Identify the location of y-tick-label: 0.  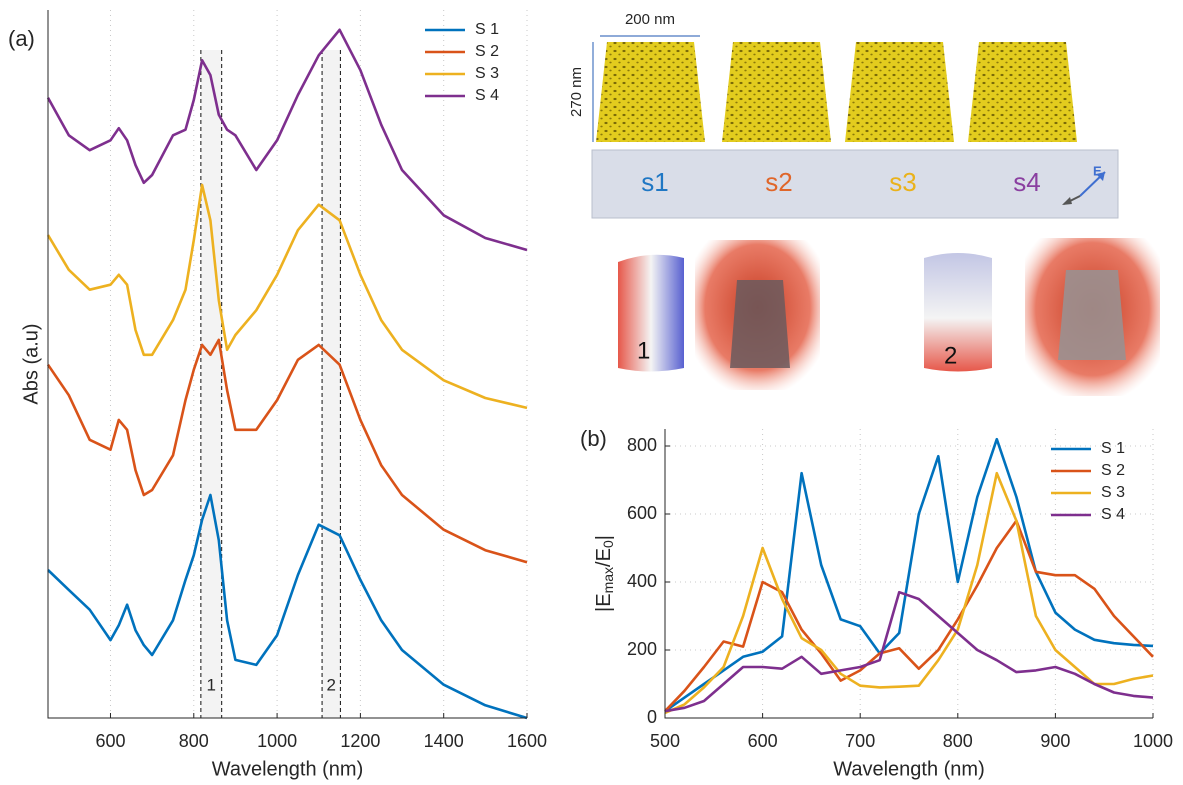
(652, 717).